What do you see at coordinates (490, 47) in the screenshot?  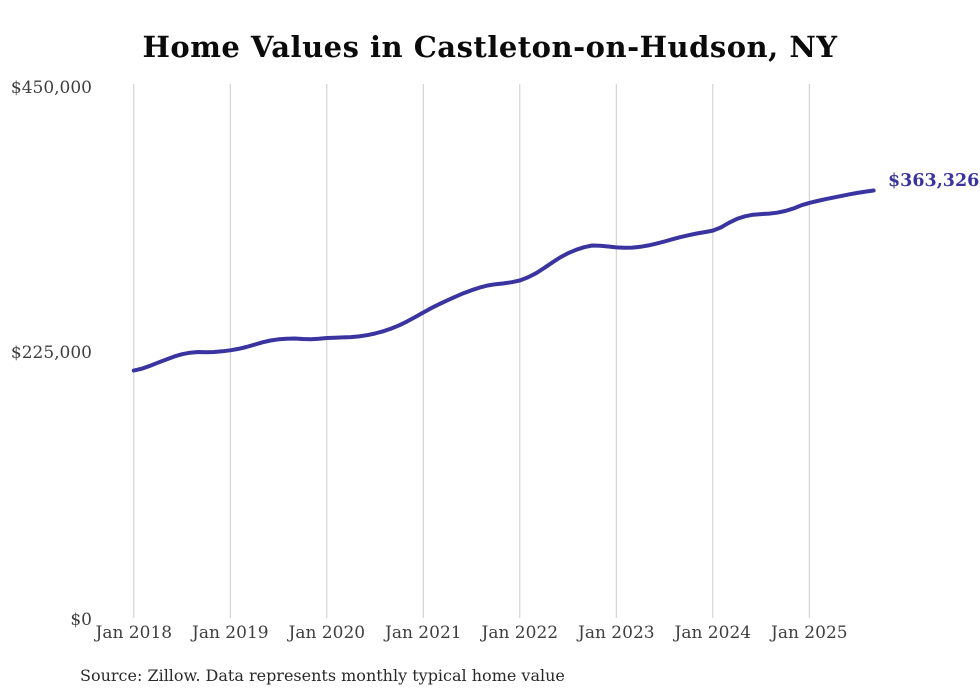 I see `chart-title: Home Values in Castleton-on-Hudson, NY` at bounding box center [490, 47].